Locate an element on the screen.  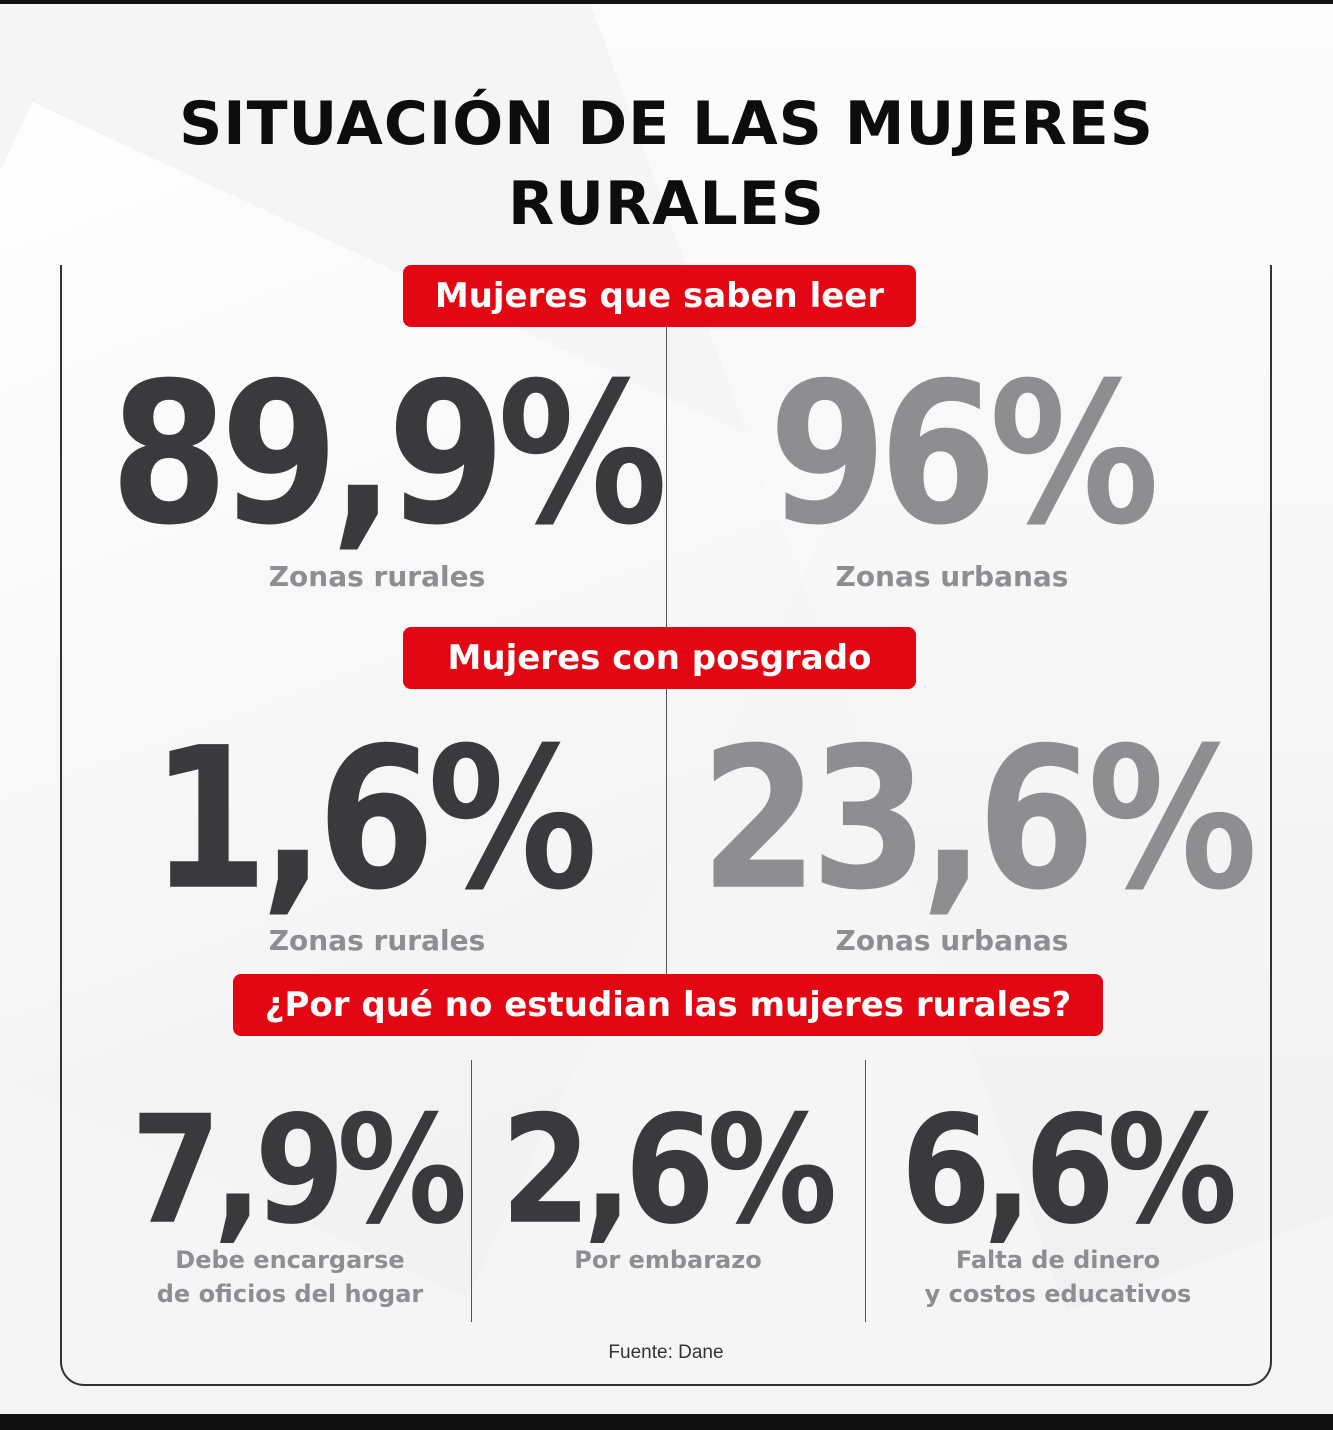
stat-label-postgrad-rural: Zonas rurales is located at coordinates (377, 940).